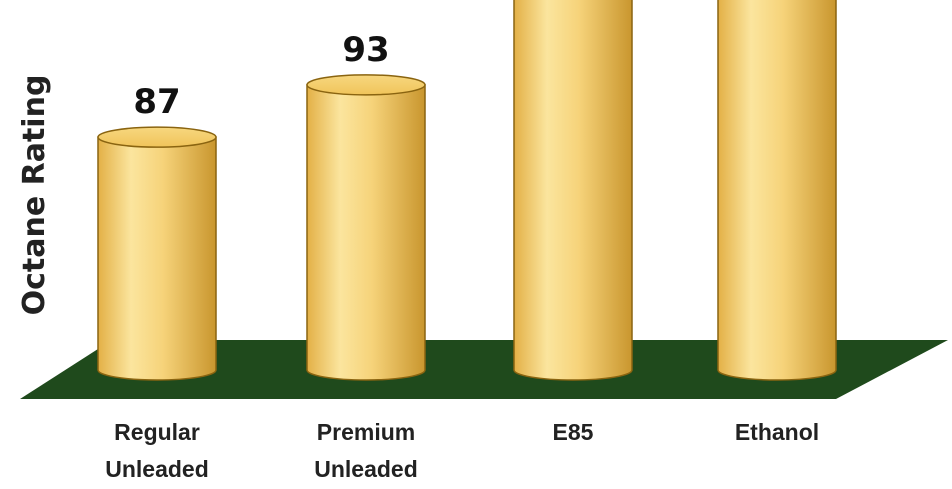 Image resolution: width=952 pixels, height=489 pixels. I want to click on bar-0: 87 Regular Unleaded, so click(157, 282).